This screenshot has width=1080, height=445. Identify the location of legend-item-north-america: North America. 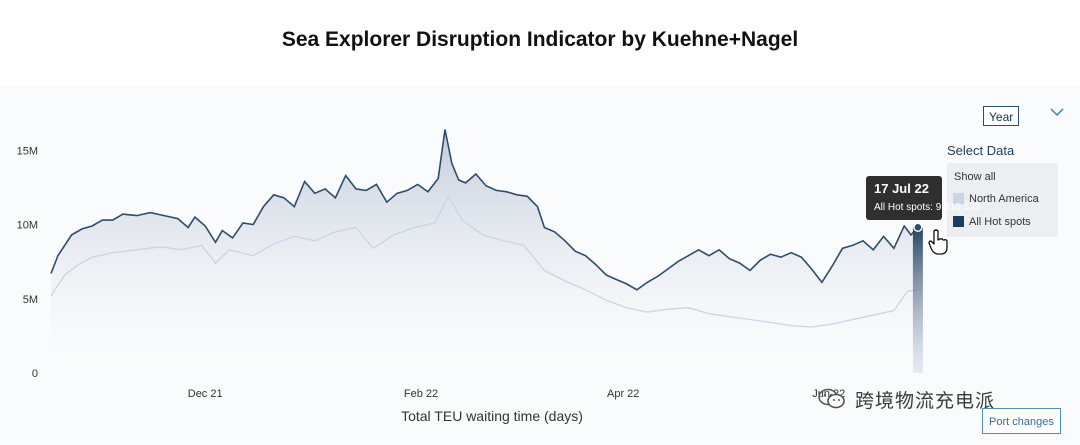
(996, 199).